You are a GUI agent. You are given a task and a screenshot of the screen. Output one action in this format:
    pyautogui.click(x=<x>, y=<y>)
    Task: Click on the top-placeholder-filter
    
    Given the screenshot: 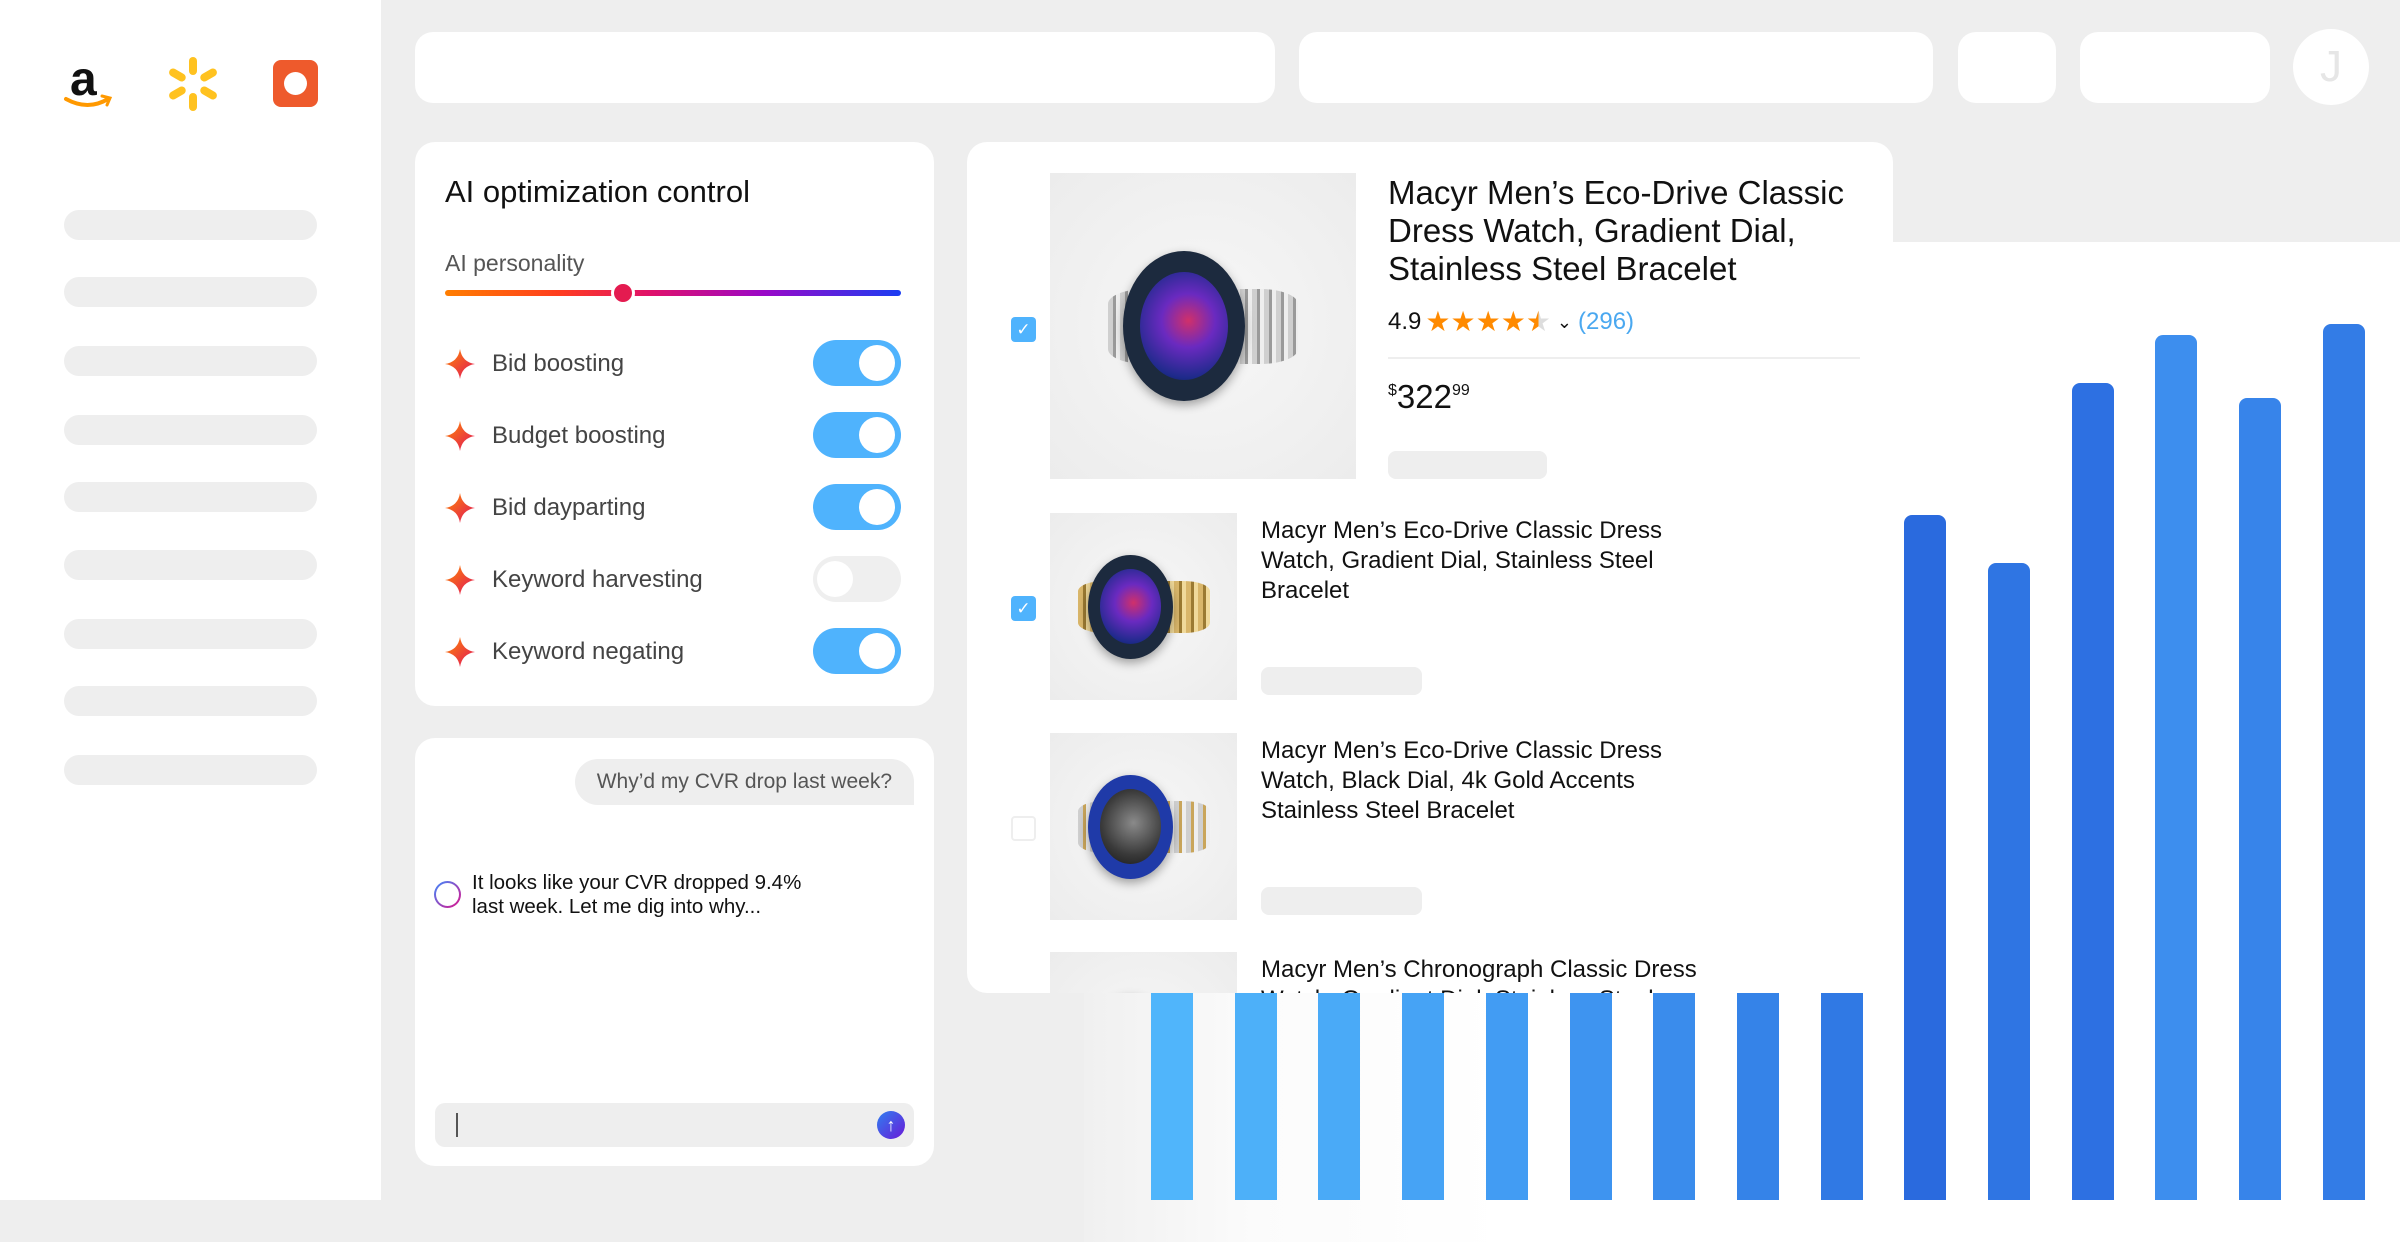 What is the action you would take?
    pyautogui.click(x=1616, y=67)
    